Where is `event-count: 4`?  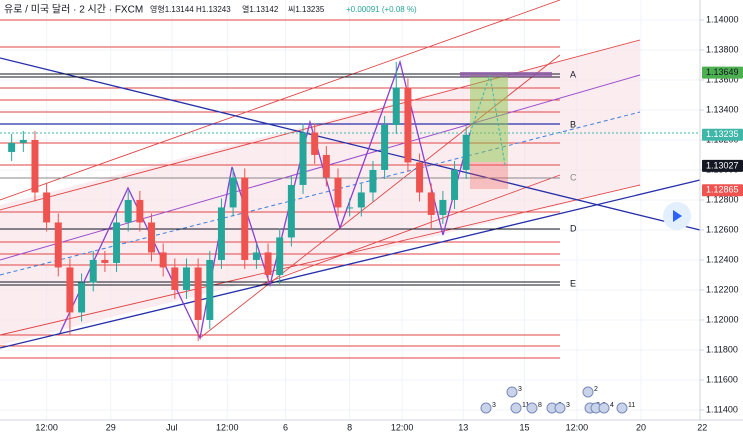
event-count: 4 is located at coordinates (612, 405).